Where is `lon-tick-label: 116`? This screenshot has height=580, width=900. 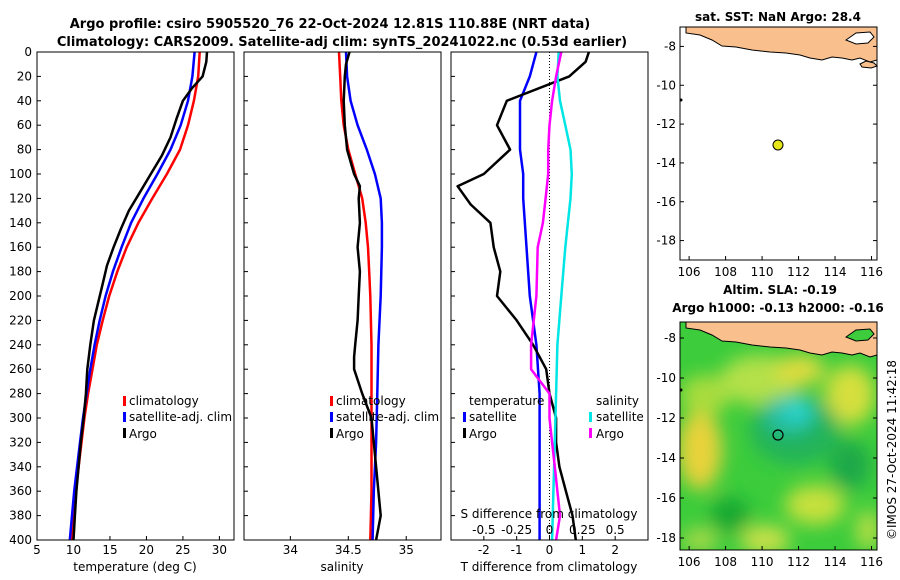
lon-tick-label: 116 is located at coordinates (871, 272).